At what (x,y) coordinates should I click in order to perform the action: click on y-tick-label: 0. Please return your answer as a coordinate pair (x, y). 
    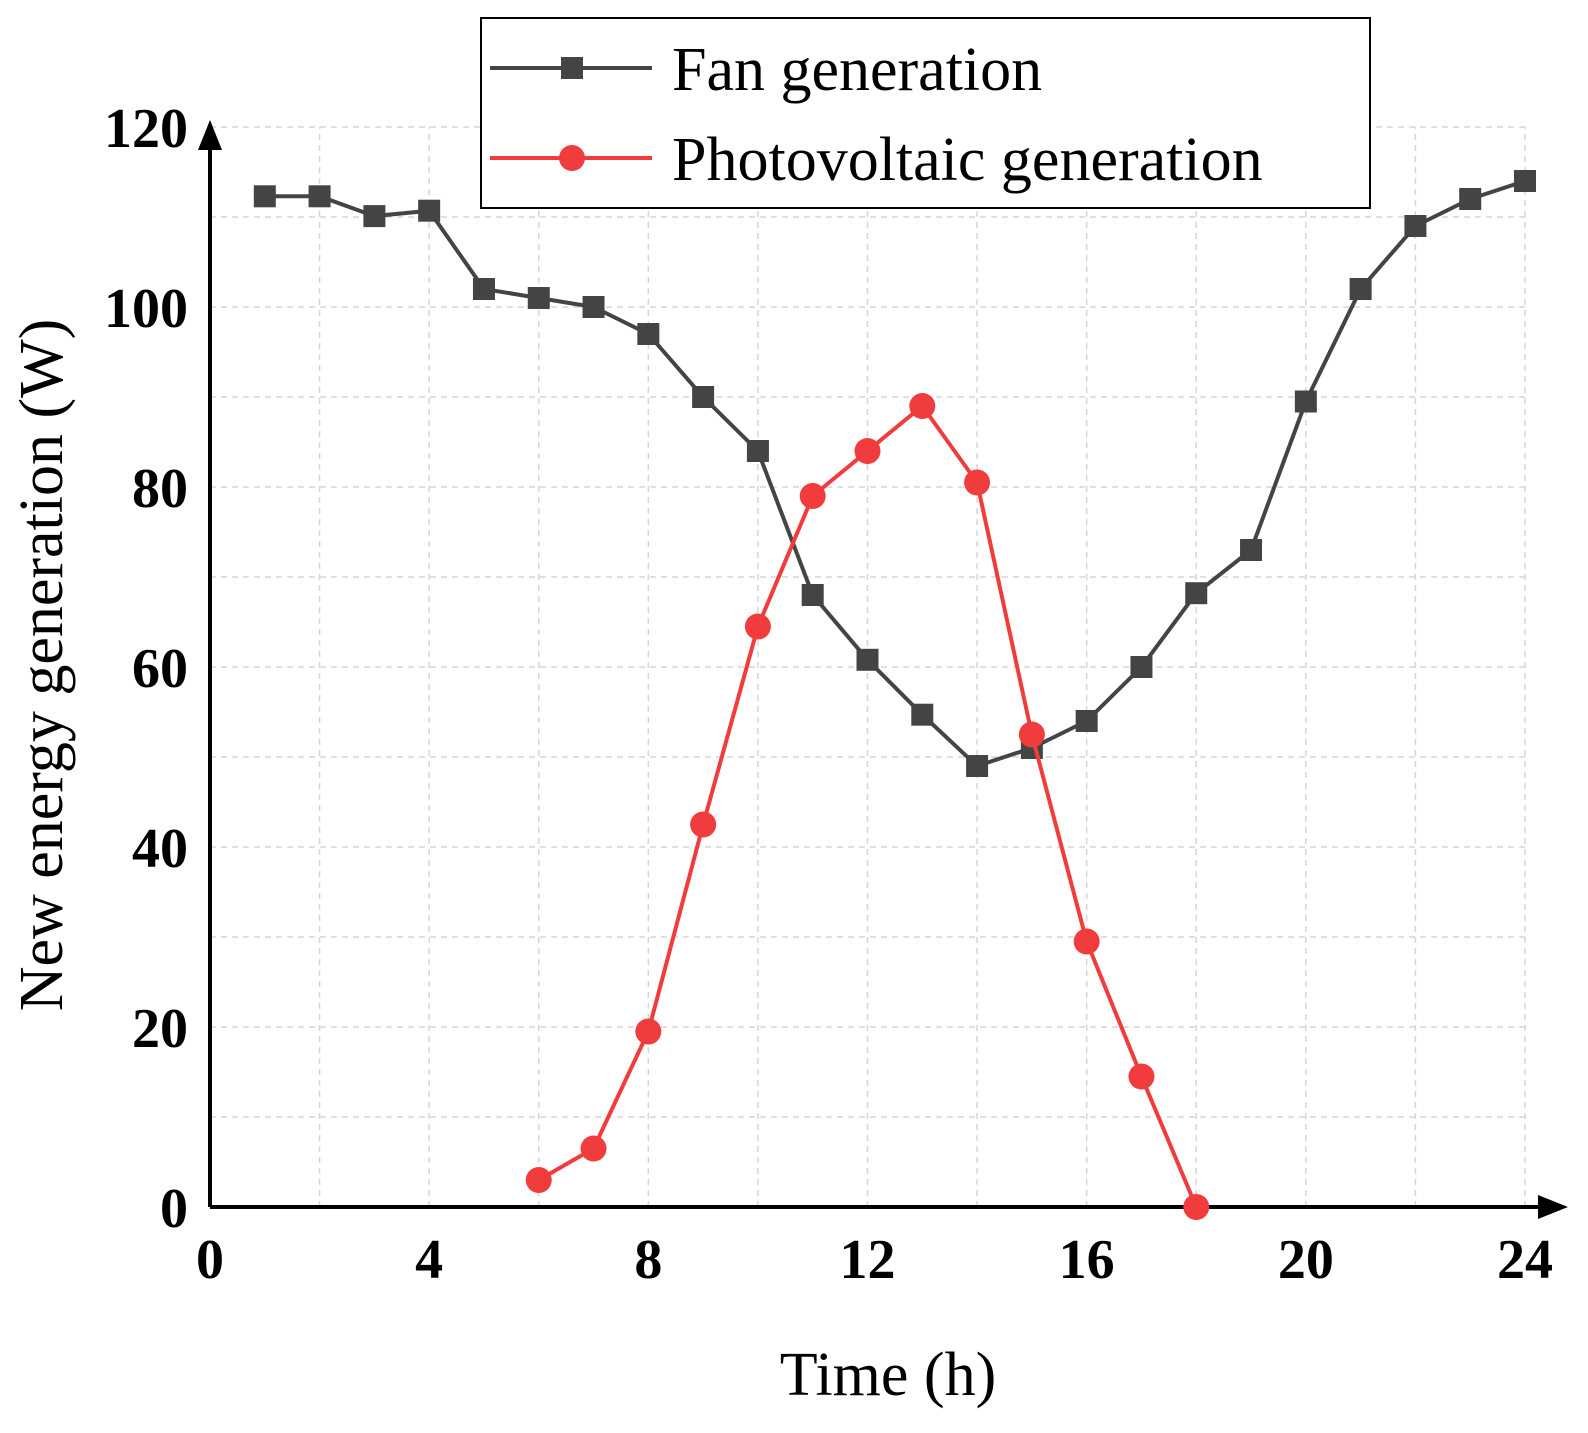
    Looking at the image, I should click on (174, 1209).